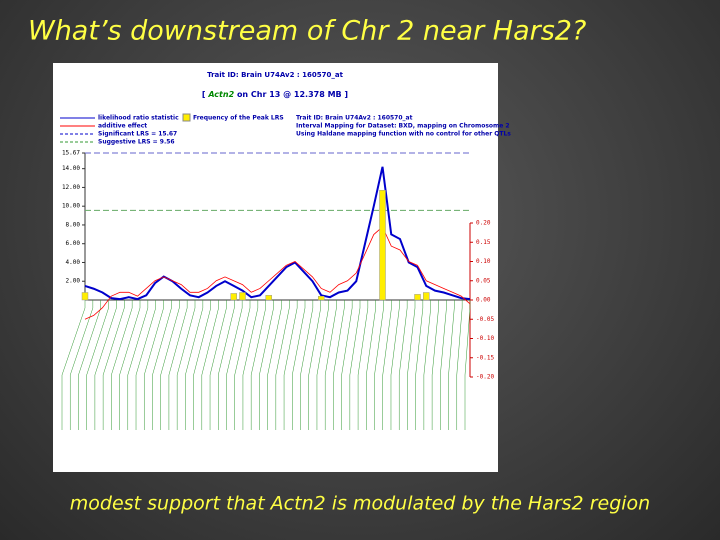  Describe the element at coordinates (73, 224) in the screenshot. I see `y-tick-label: 8.00` at that location.